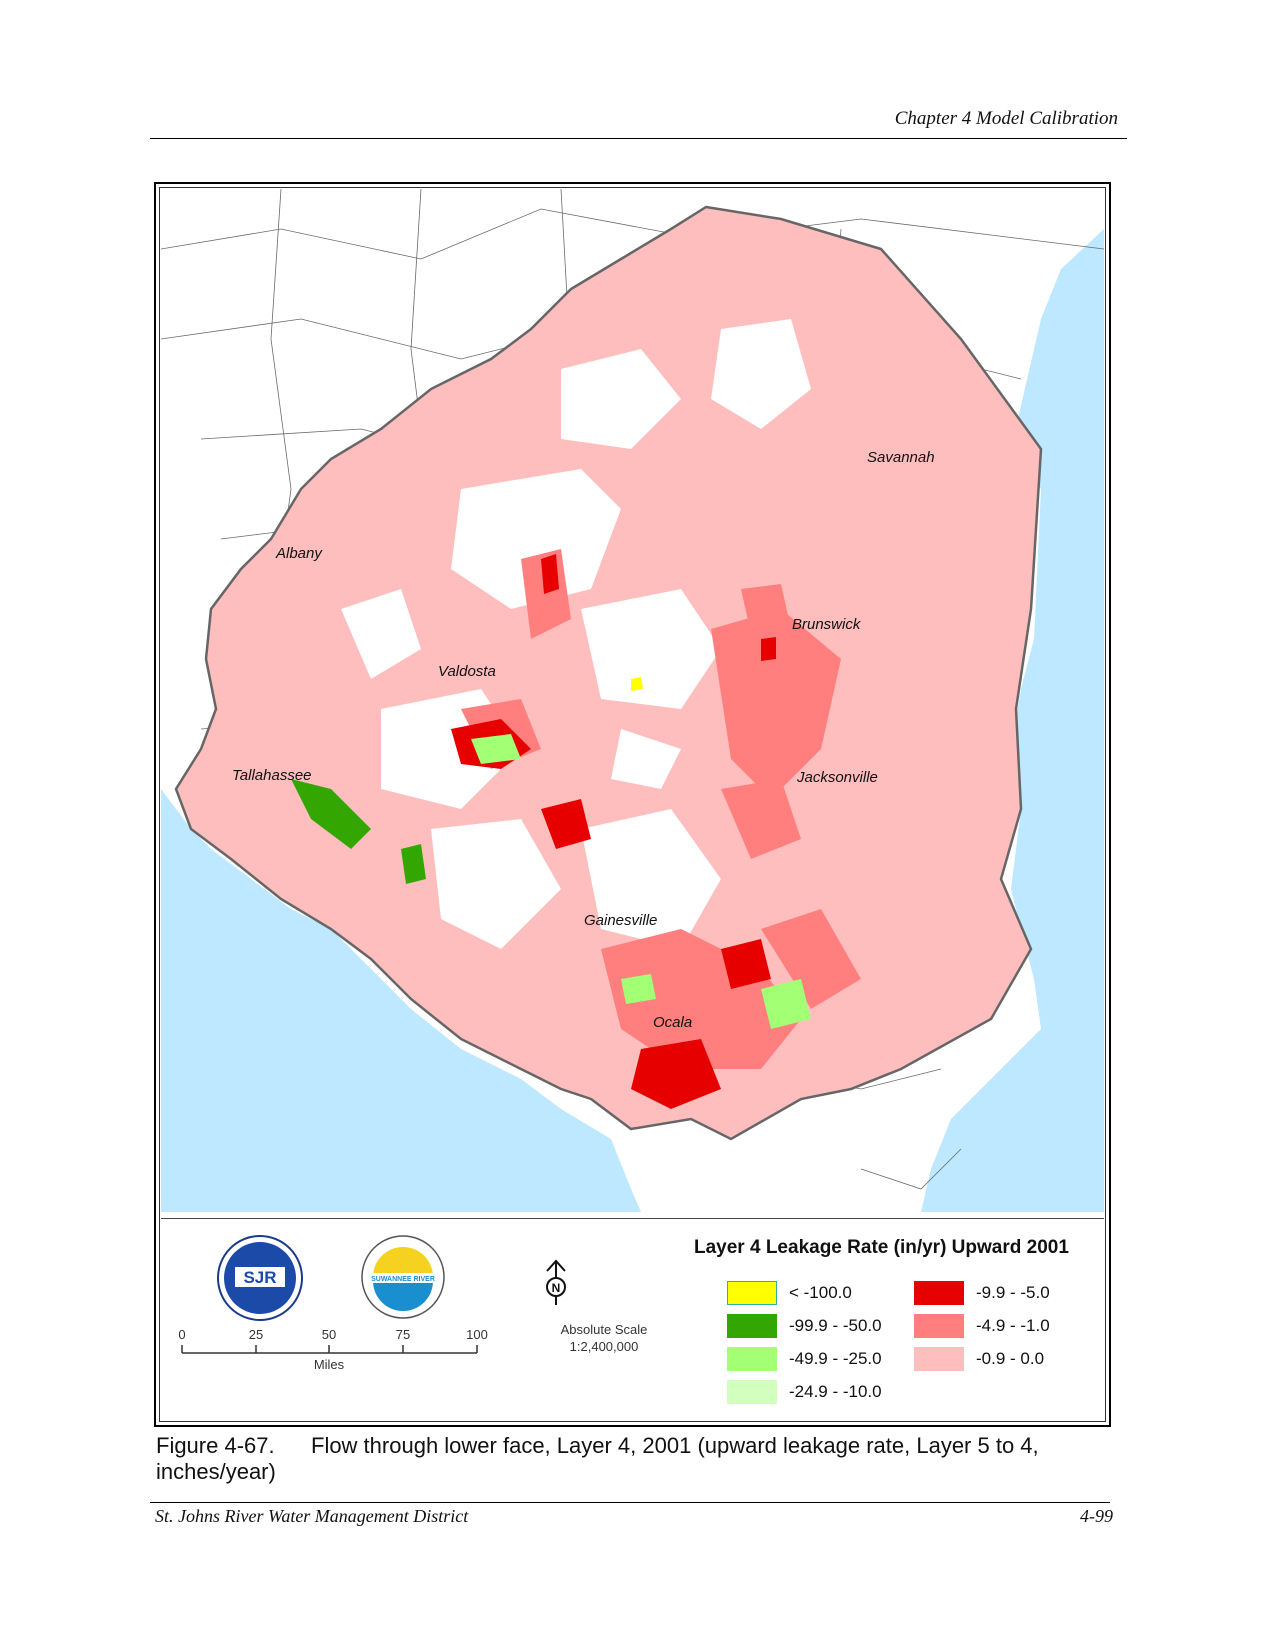 This screenshot has width=1275, height=1651. I want to click on scale-tick-75: 75, so click(403, 1334).